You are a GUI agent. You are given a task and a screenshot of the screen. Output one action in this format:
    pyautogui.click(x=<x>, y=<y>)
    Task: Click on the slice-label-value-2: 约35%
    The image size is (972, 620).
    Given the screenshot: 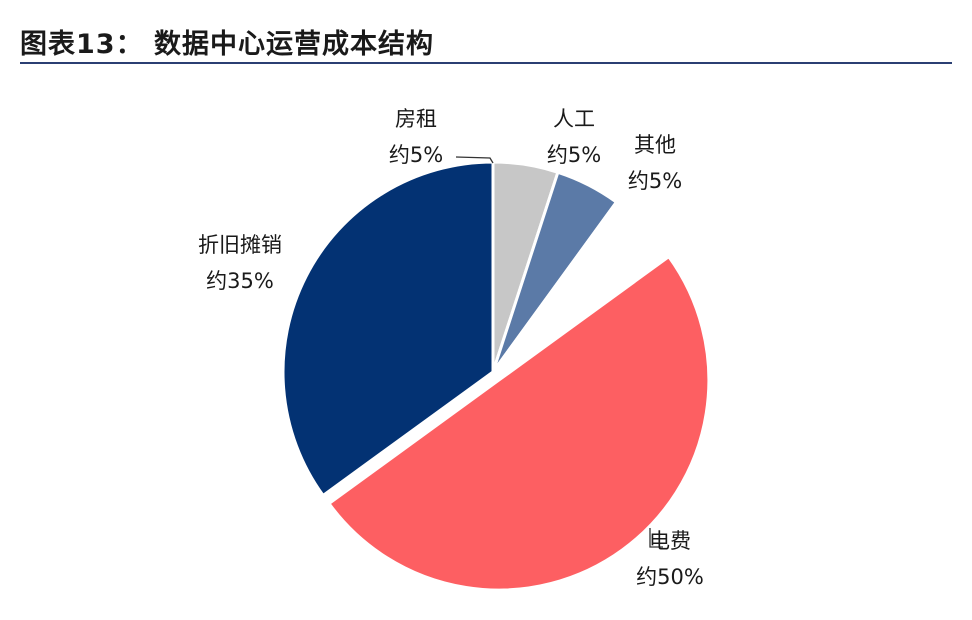 What is the action you would take?
    pyautogui.click(x=240, y=281)
    